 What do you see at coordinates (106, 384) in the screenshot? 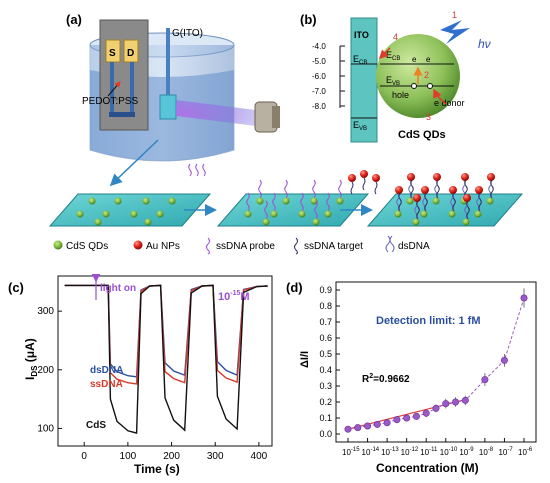
I see `label-ssdna: ssDNA` at bounding box center [106, 384].